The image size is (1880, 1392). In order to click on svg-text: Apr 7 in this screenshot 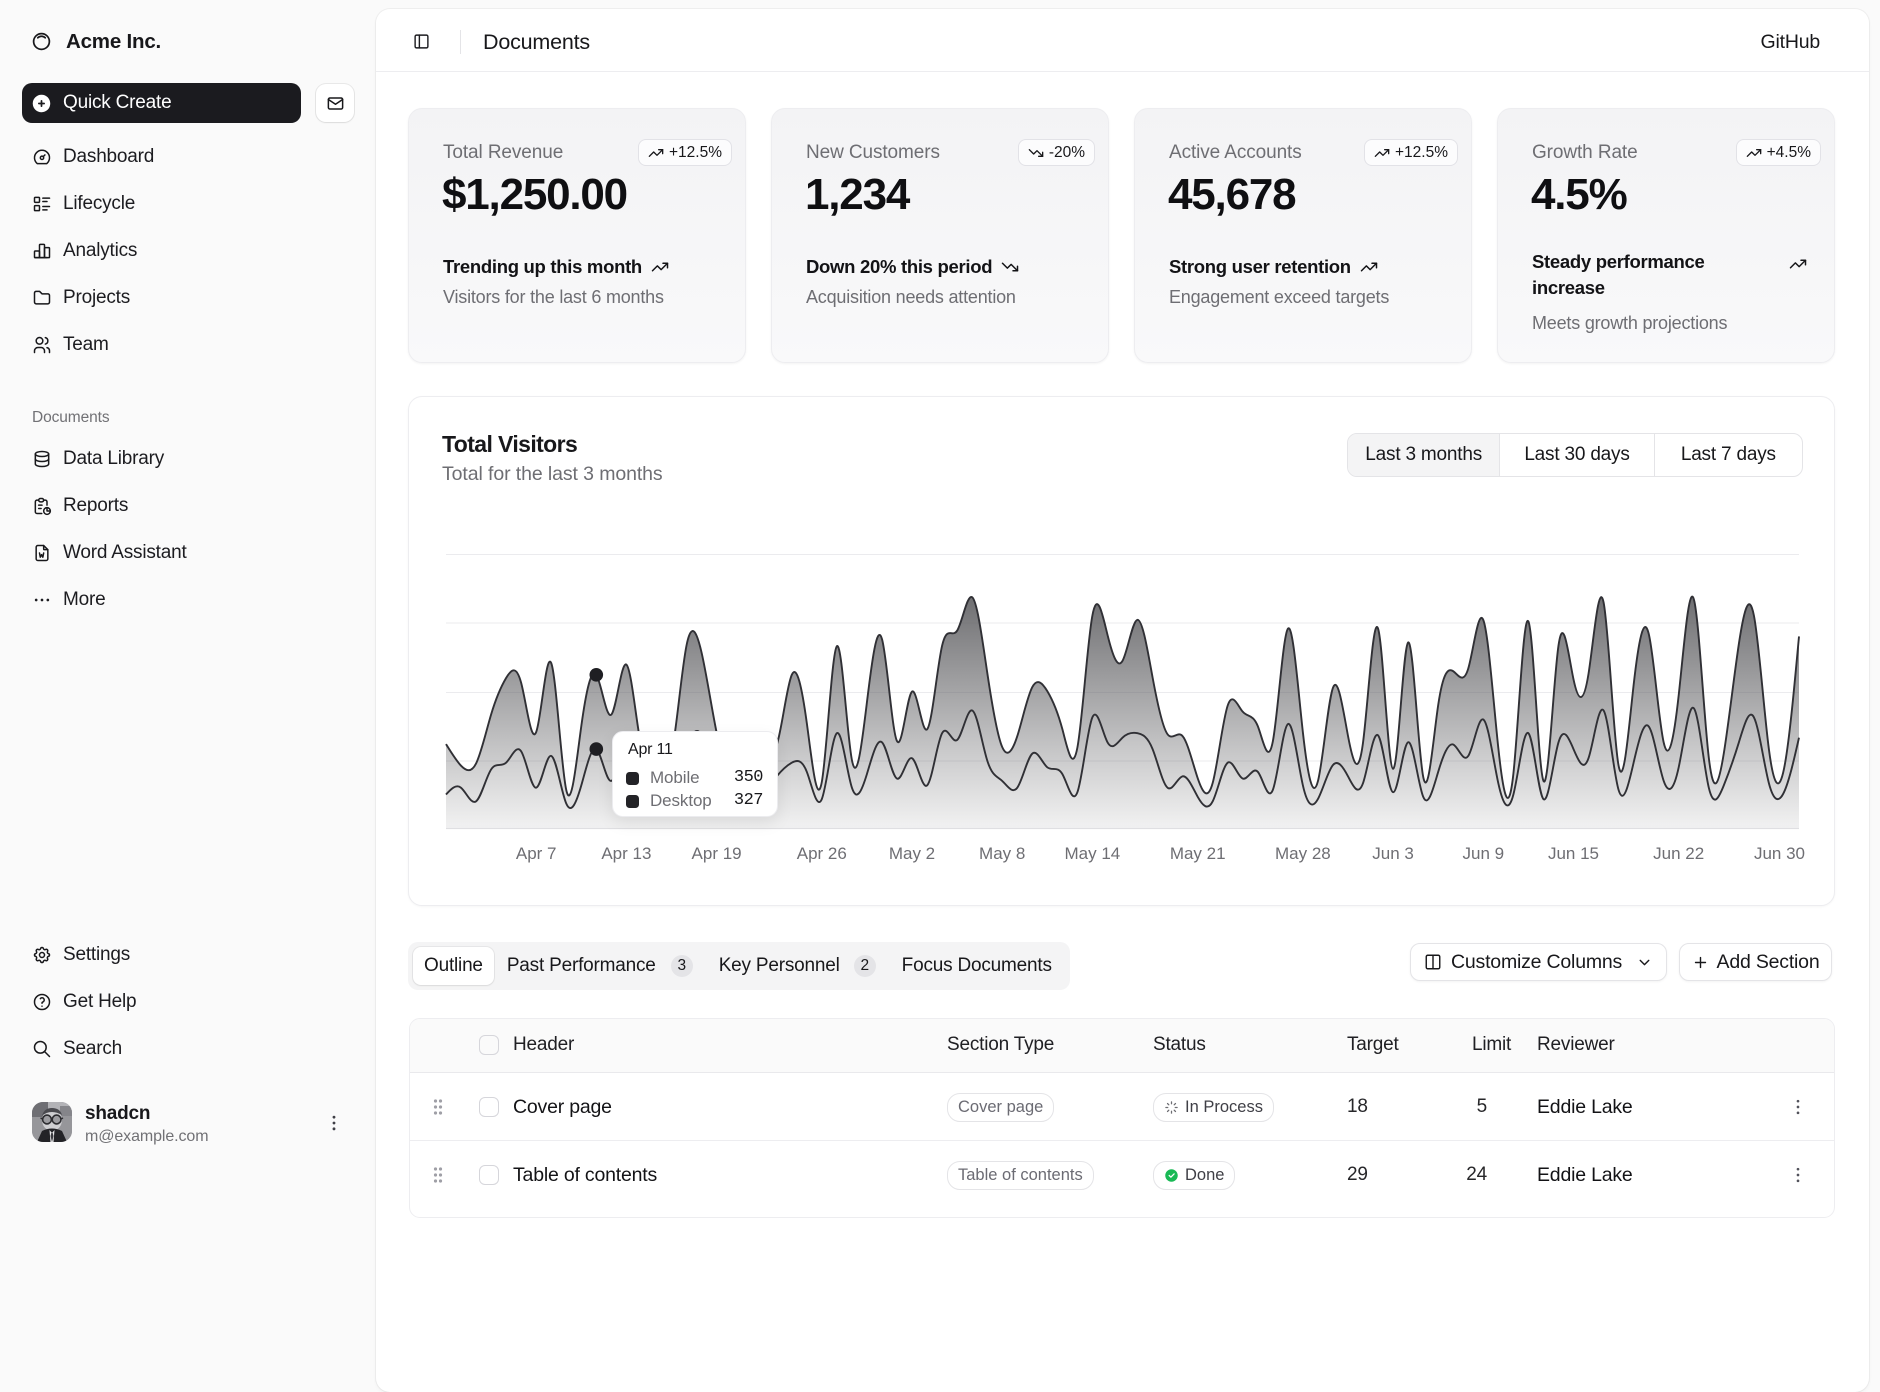, I will do `click(536, 853)`.